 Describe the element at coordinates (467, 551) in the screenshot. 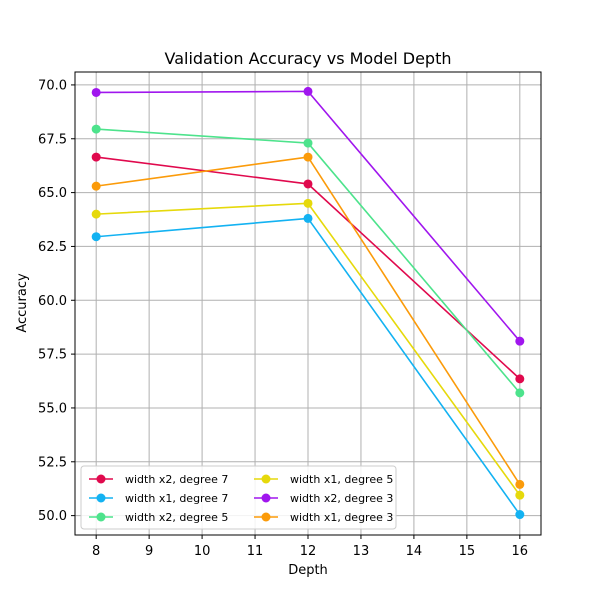

I see `x-tick-label: 15` at that location.